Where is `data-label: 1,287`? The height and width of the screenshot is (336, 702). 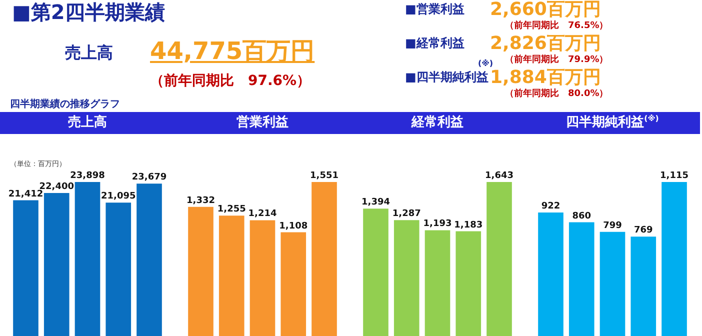
data-label: 1,287 is located at coordinates (406, 214).